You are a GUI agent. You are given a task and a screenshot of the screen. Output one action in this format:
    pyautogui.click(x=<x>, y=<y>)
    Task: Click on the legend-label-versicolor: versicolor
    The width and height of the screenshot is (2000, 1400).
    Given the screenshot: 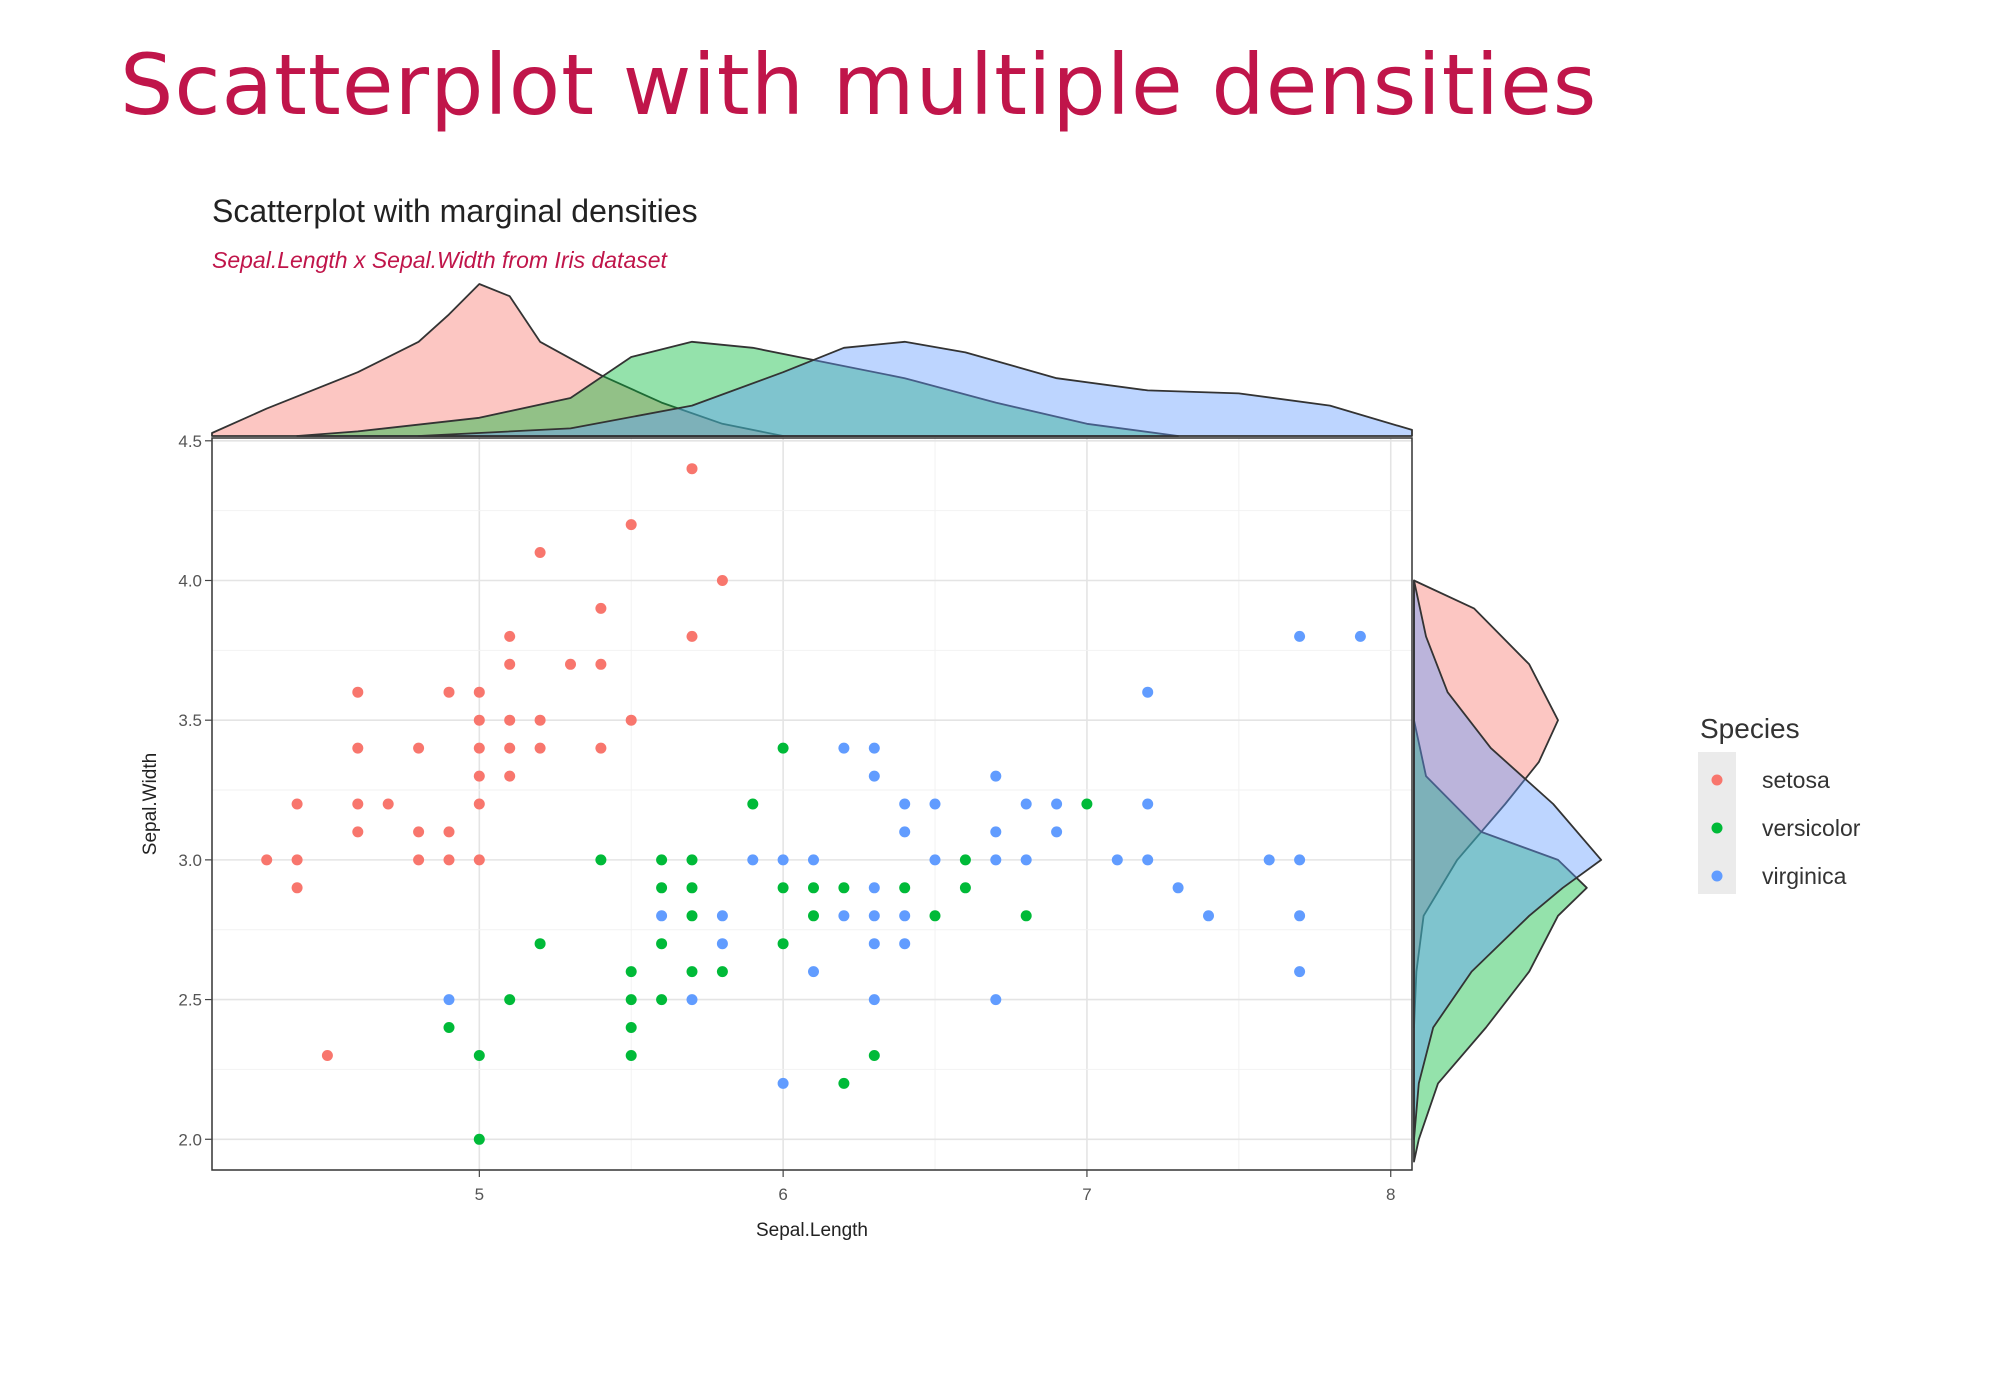 What is the action you would take?
    pyautogui.click(x=1811, y=828)
    